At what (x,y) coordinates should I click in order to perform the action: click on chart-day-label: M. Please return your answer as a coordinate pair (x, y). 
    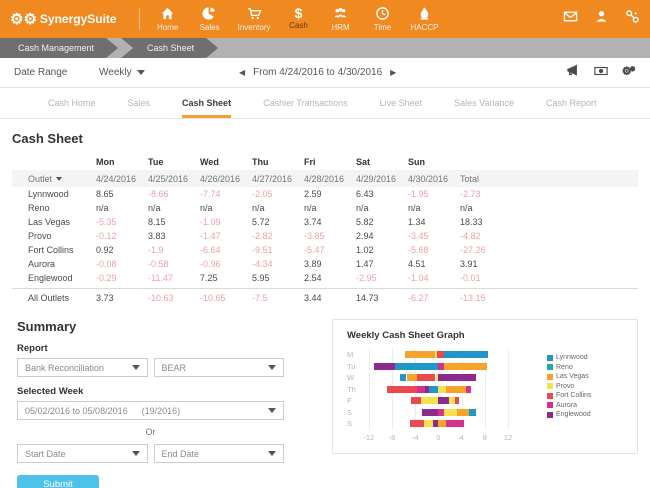
    Looking at the image, I should click on (350, 354).